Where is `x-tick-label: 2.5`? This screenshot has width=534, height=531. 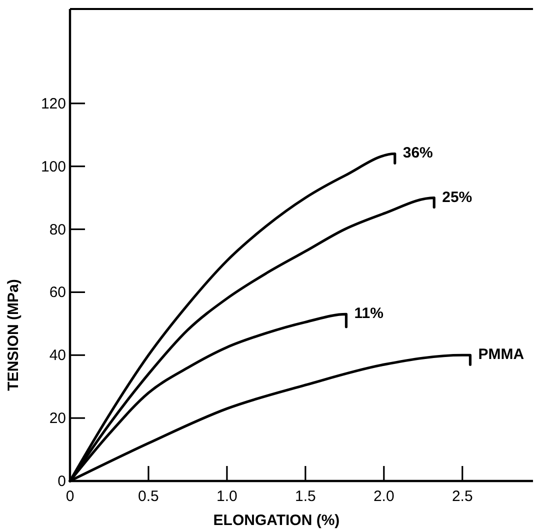 x-tick-label: 2.5 is located at coordinates (462, 496).